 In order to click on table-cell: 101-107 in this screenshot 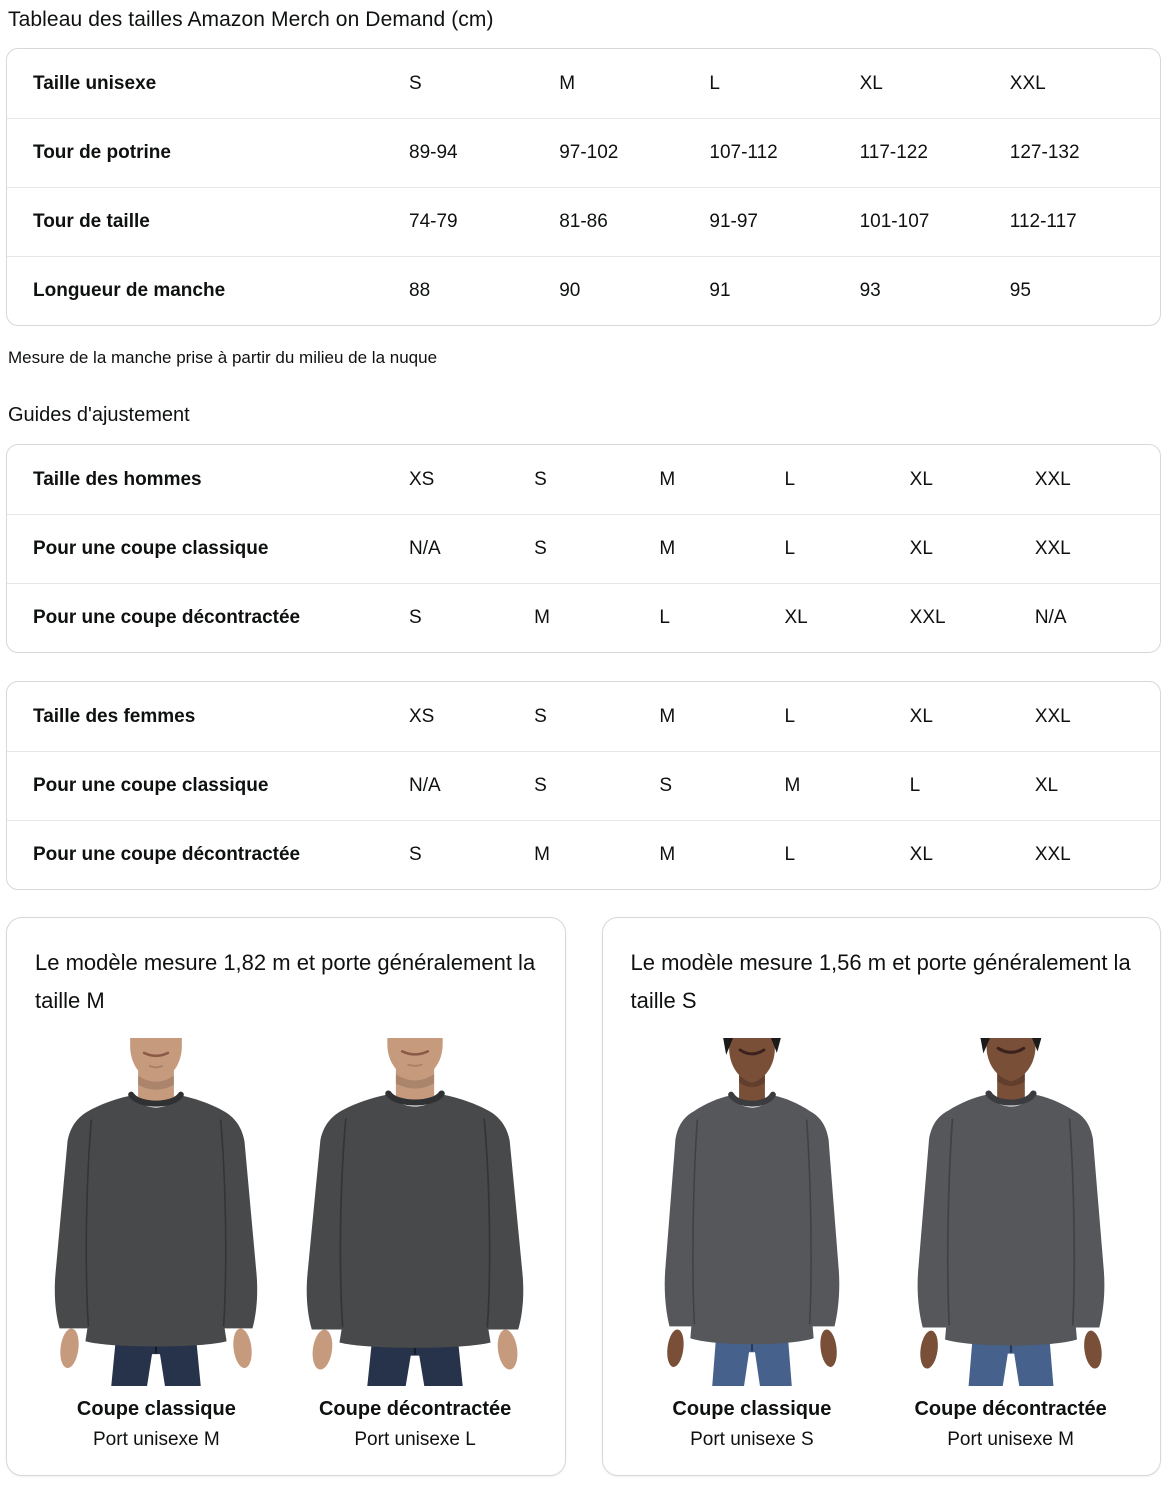, I will do `click(894, 221)`.